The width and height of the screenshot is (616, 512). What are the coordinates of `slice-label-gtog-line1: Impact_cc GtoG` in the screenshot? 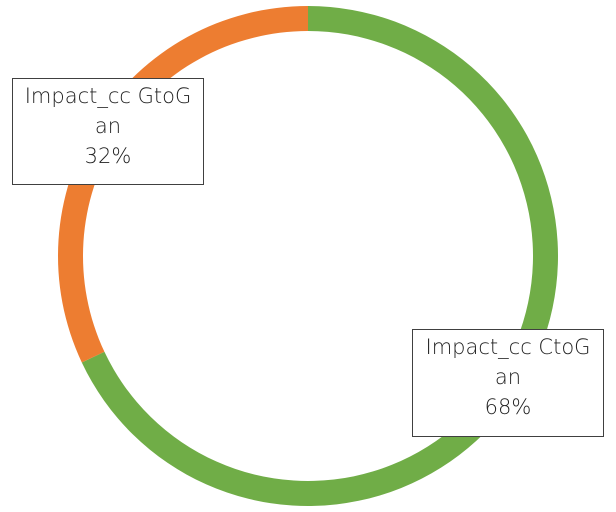 It's located at (108, 96).